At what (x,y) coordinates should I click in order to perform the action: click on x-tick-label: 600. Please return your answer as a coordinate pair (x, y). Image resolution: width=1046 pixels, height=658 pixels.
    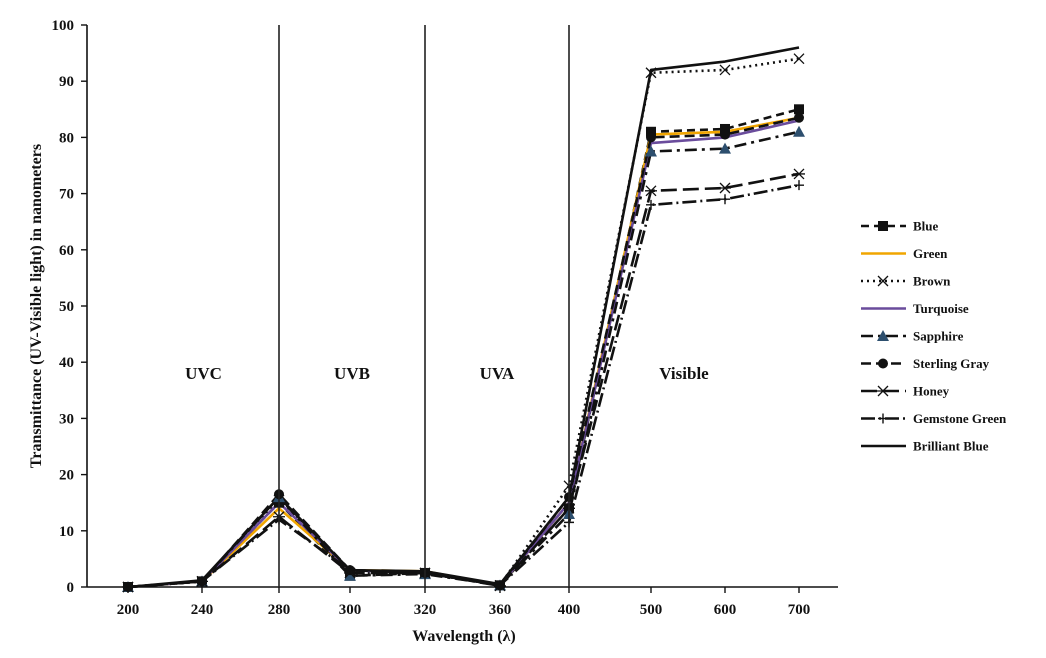
    Looking at the image, I should click on (725, 610).